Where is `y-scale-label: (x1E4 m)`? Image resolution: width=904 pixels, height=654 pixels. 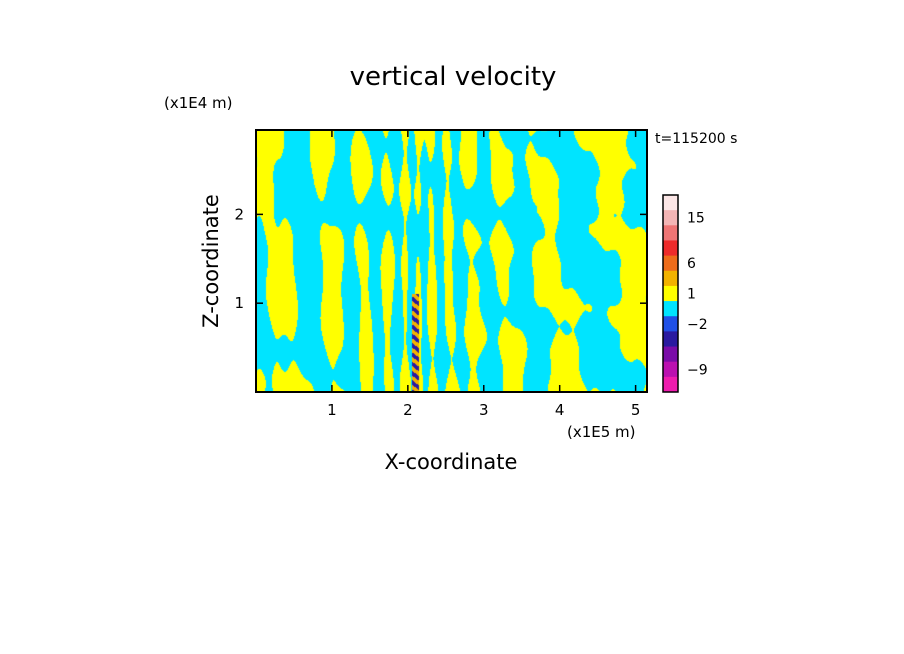 y-scale-label: (x1E4 m) is located at coordinates (198, 103).